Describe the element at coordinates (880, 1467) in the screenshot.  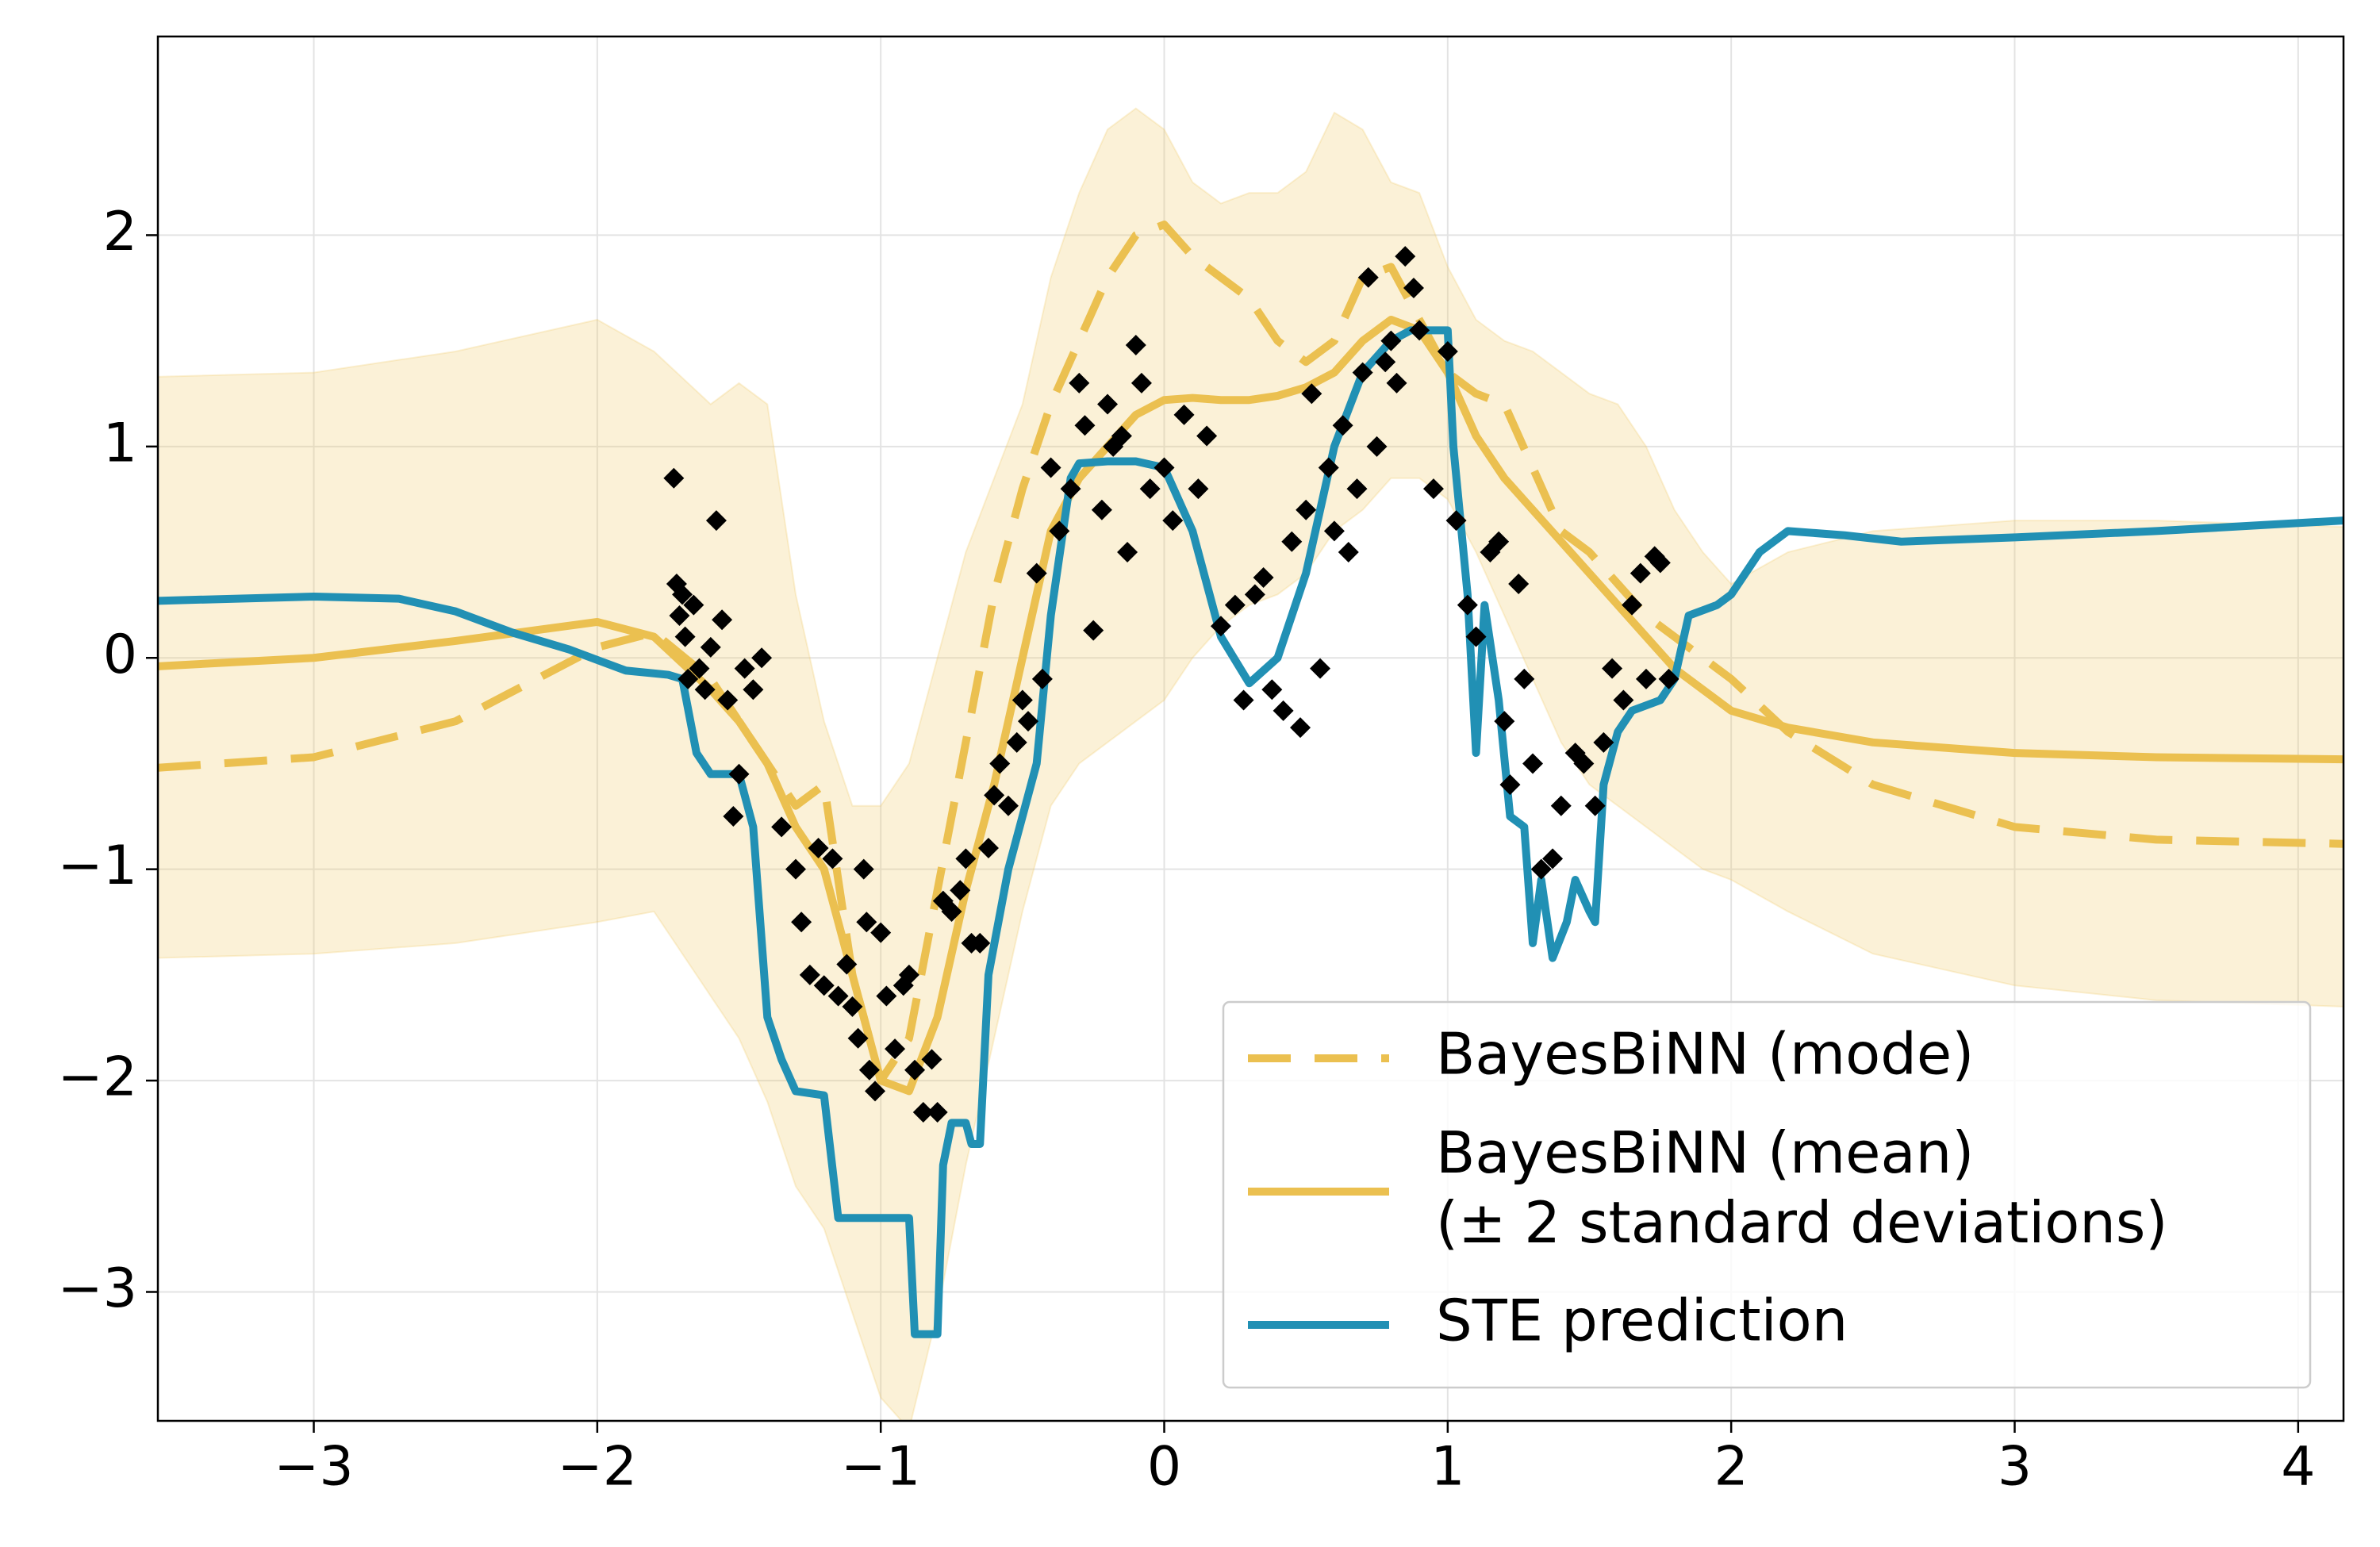
I see `x-tick-label: −1` at that location.